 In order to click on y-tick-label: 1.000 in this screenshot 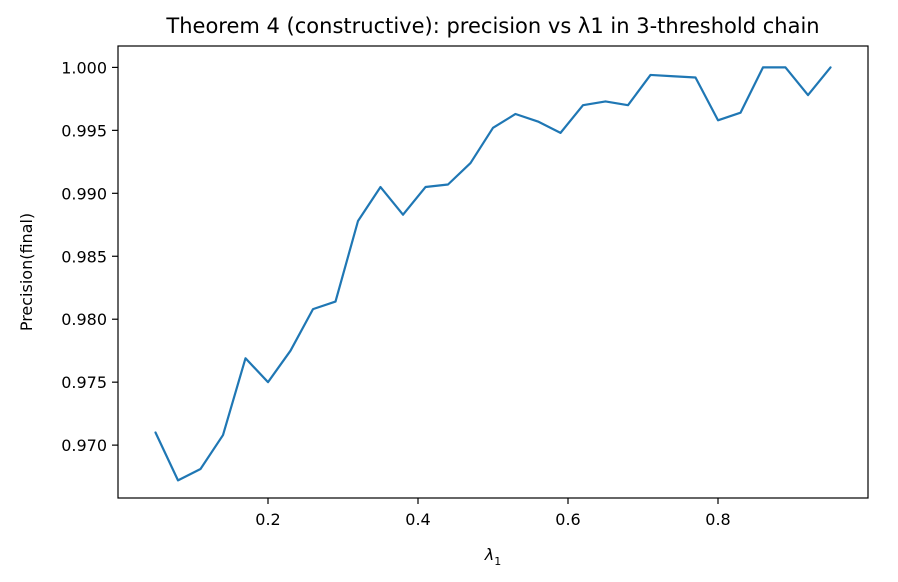, I will do `click(84, 67)`.